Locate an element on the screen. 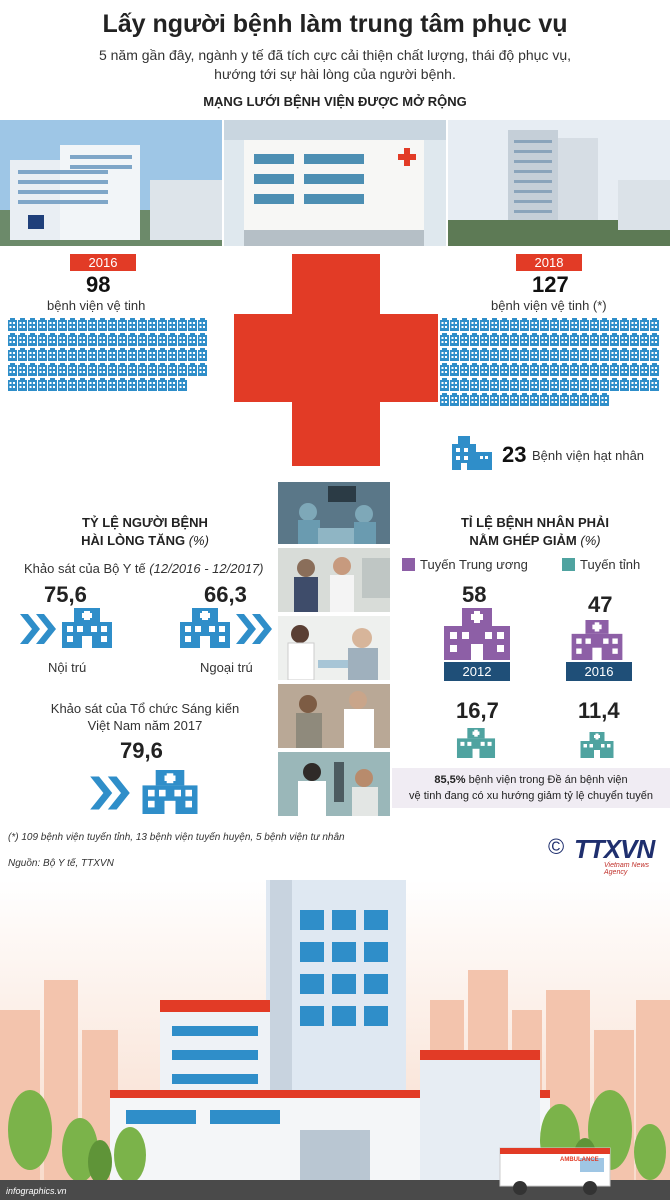 The height and width of the screenshot is (1200, 670). legend-swatch-province is located at coordinates (568, 564).